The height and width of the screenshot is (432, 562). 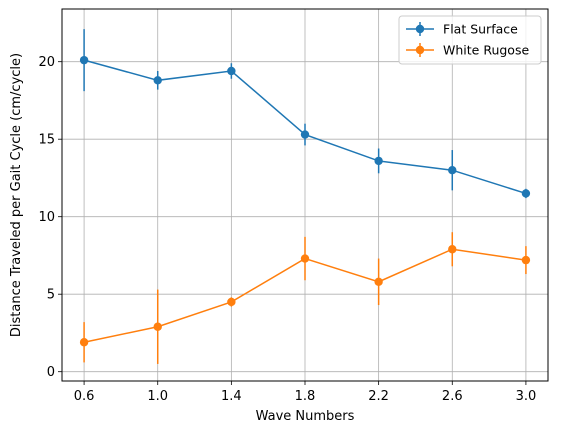 What do you see at coordinates (305, 416) in the screenshot?
I see `x-axis-label: Wave Numbers` at bounding box center [305, 416].